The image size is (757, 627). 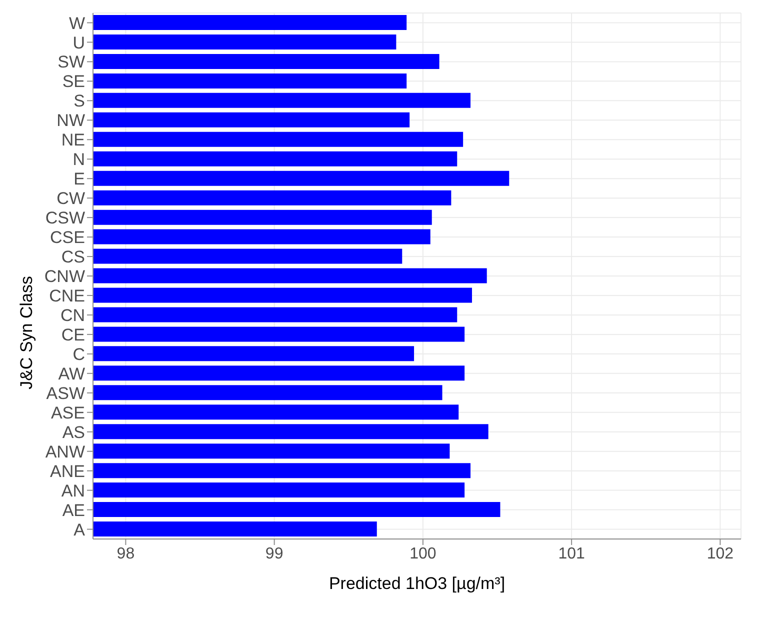 What do you see at coordinates (65, 393) in the screenshot?
I see `y-tick-label: ASW` at bounding box center [65, 393].